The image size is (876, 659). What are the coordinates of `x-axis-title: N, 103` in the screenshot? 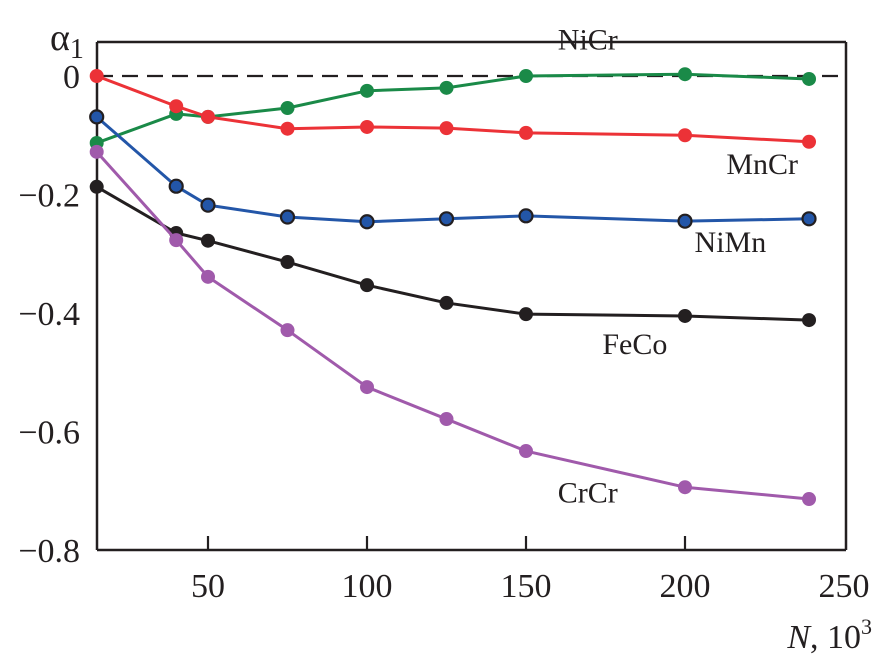 It's located at (829, 635).